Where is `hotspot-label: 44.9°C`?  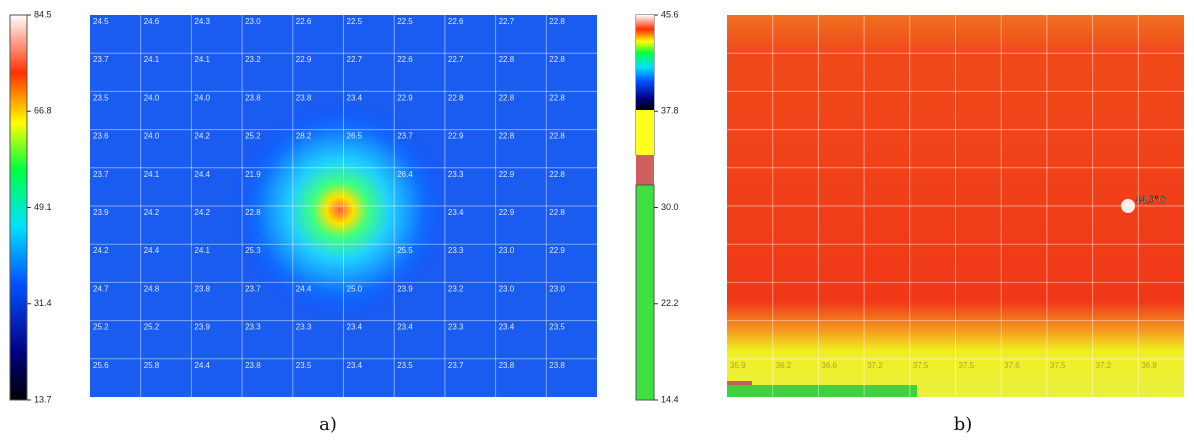 hotspot-label: 44.9°C is located at coordinates (1150, 200).